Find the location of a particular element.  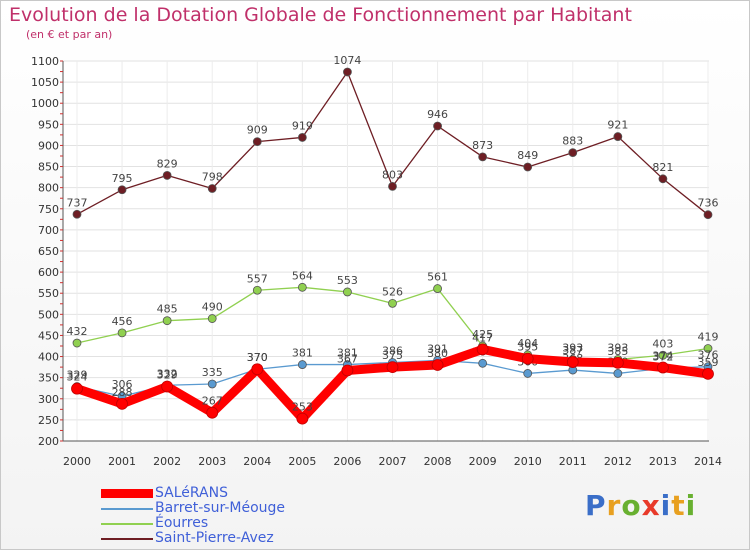

y-tick-label: 950 is located at coordinates (48, 124).